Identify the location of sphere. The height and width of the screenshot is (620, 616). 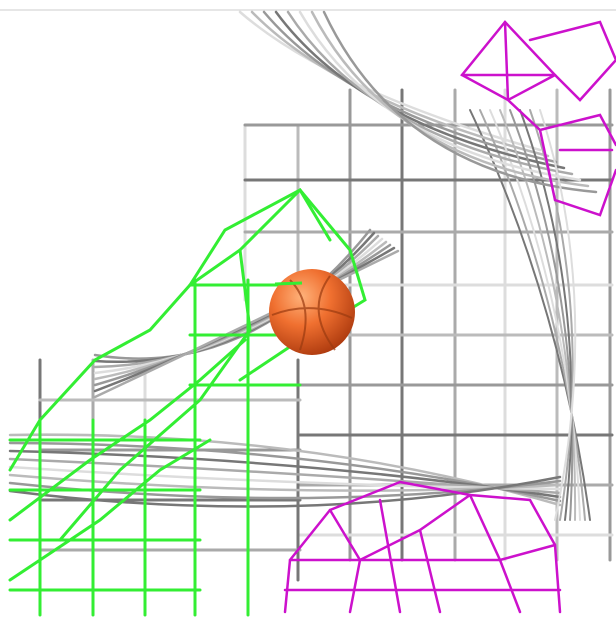
(312, 312).